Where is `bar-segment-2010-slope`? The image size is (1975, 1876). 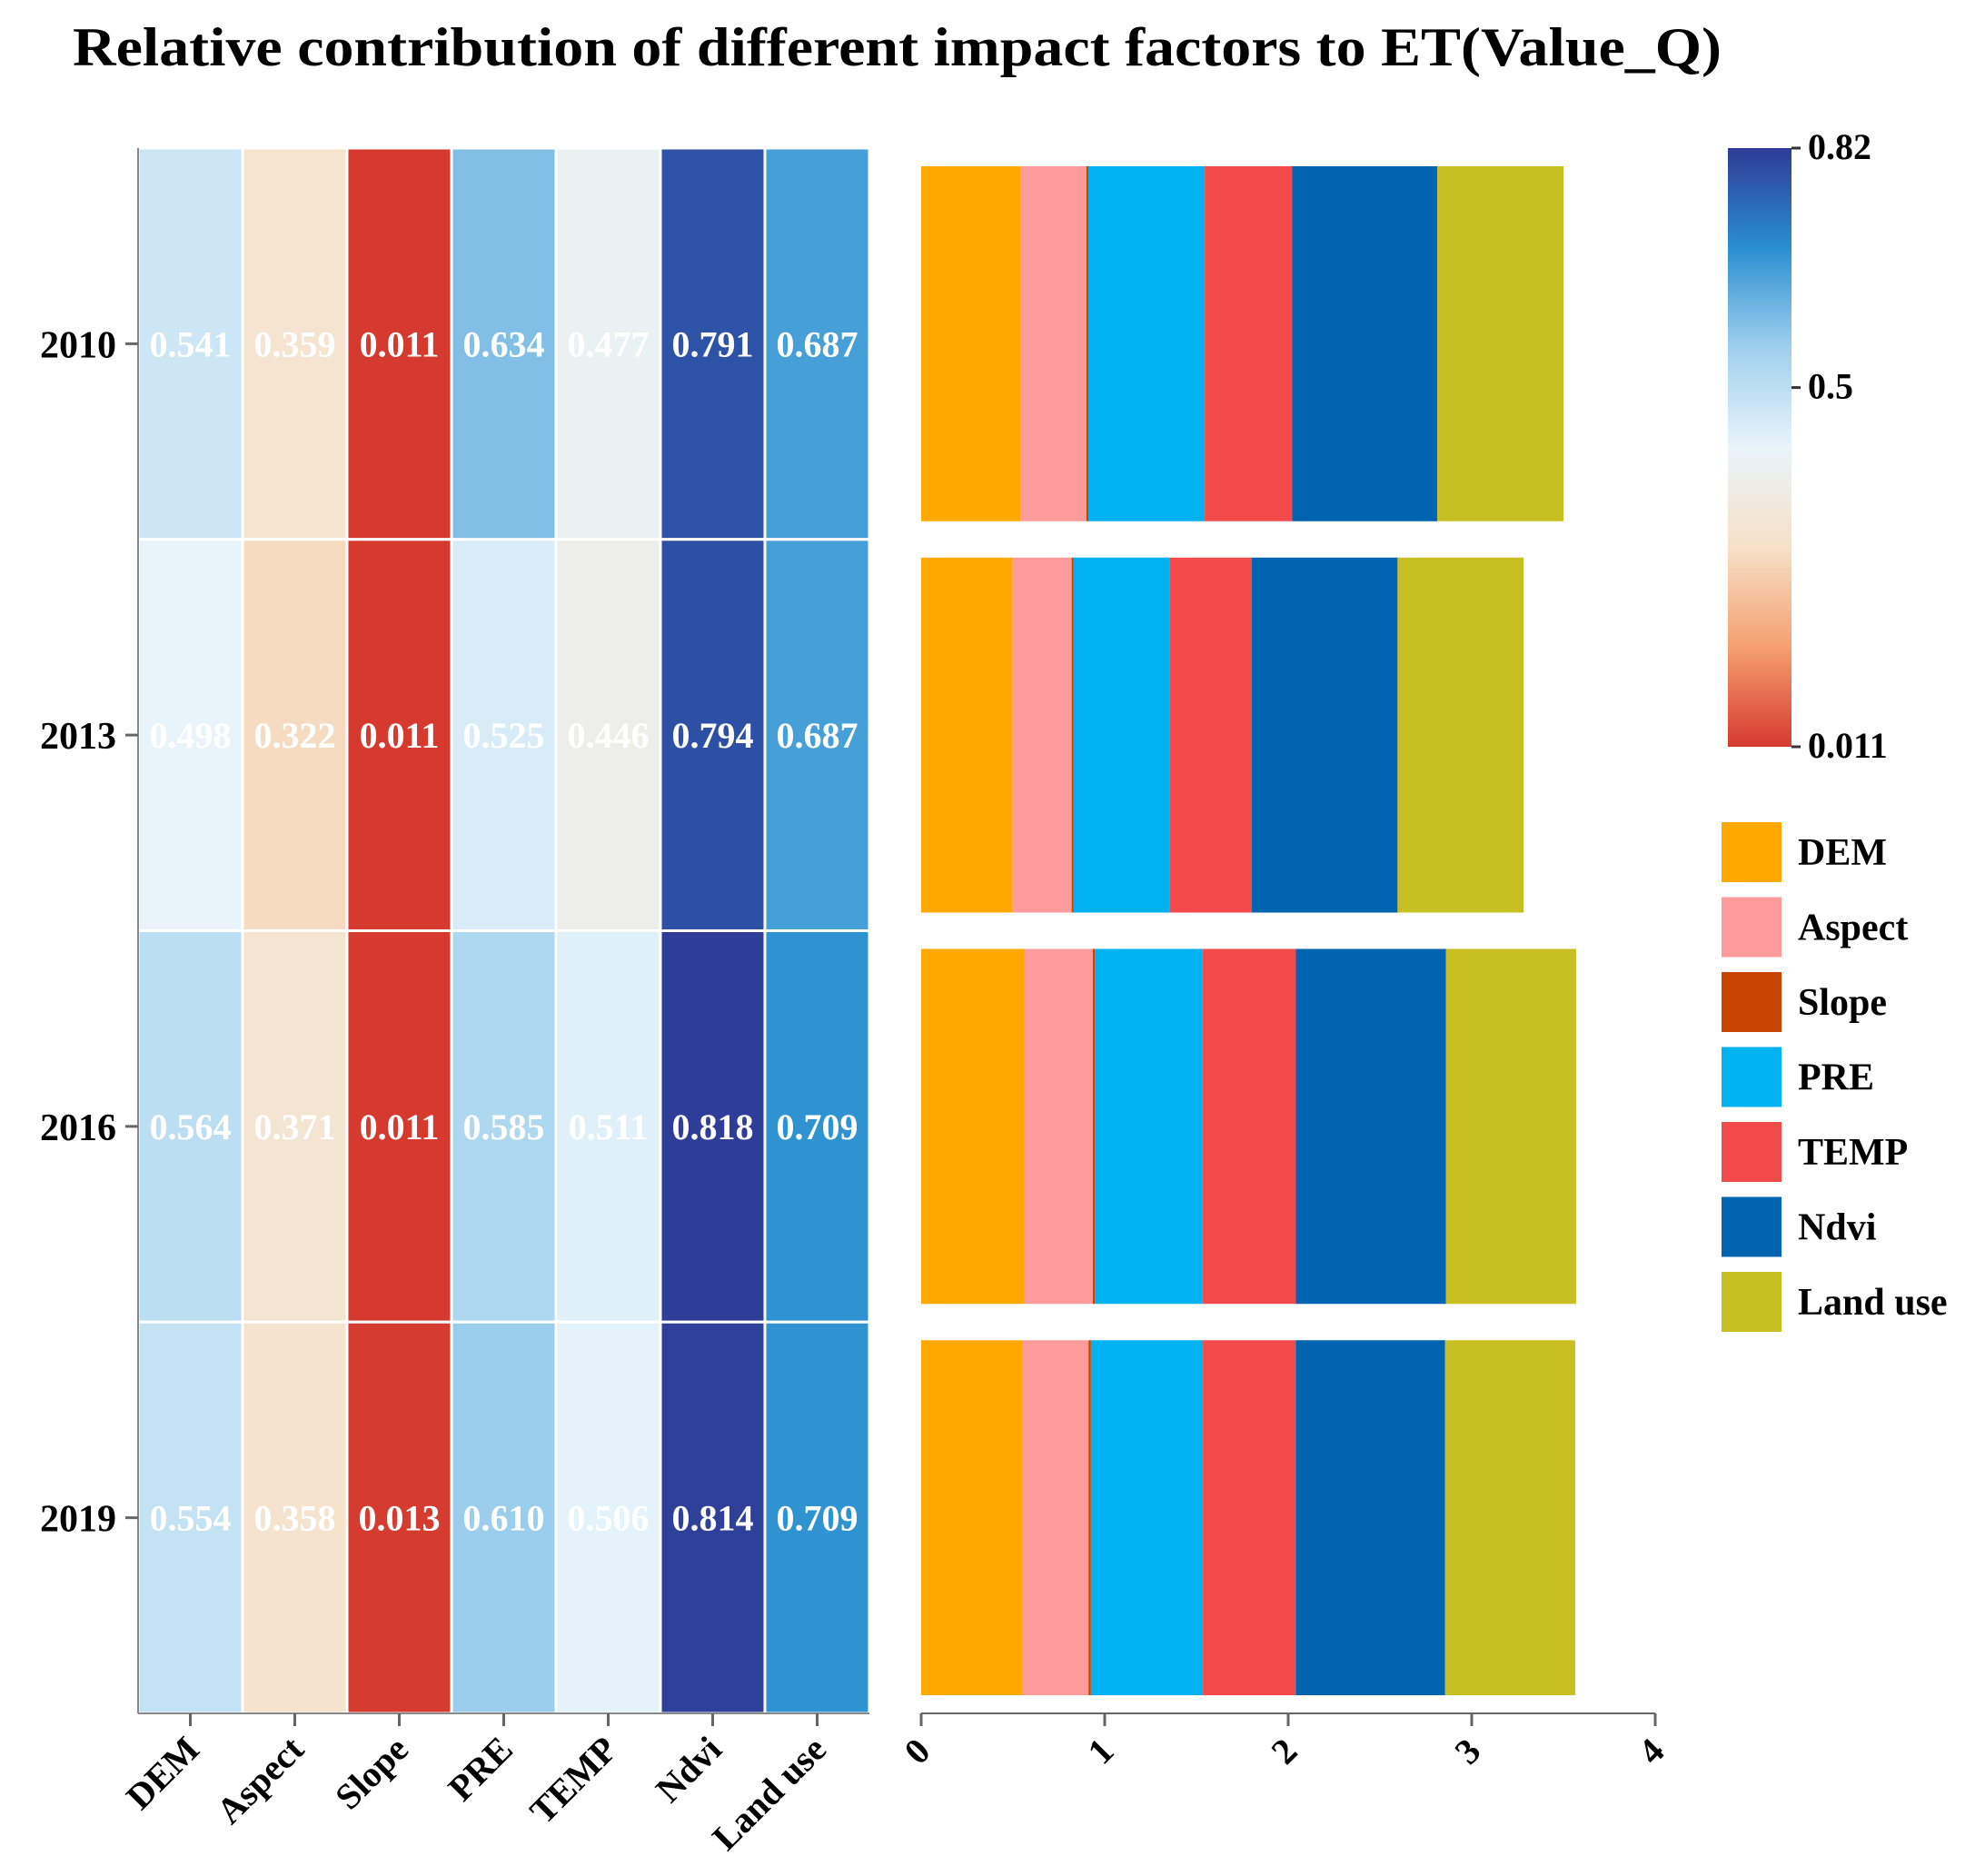
bar-segment-2010-slope is located at coordinates (1087, 343).